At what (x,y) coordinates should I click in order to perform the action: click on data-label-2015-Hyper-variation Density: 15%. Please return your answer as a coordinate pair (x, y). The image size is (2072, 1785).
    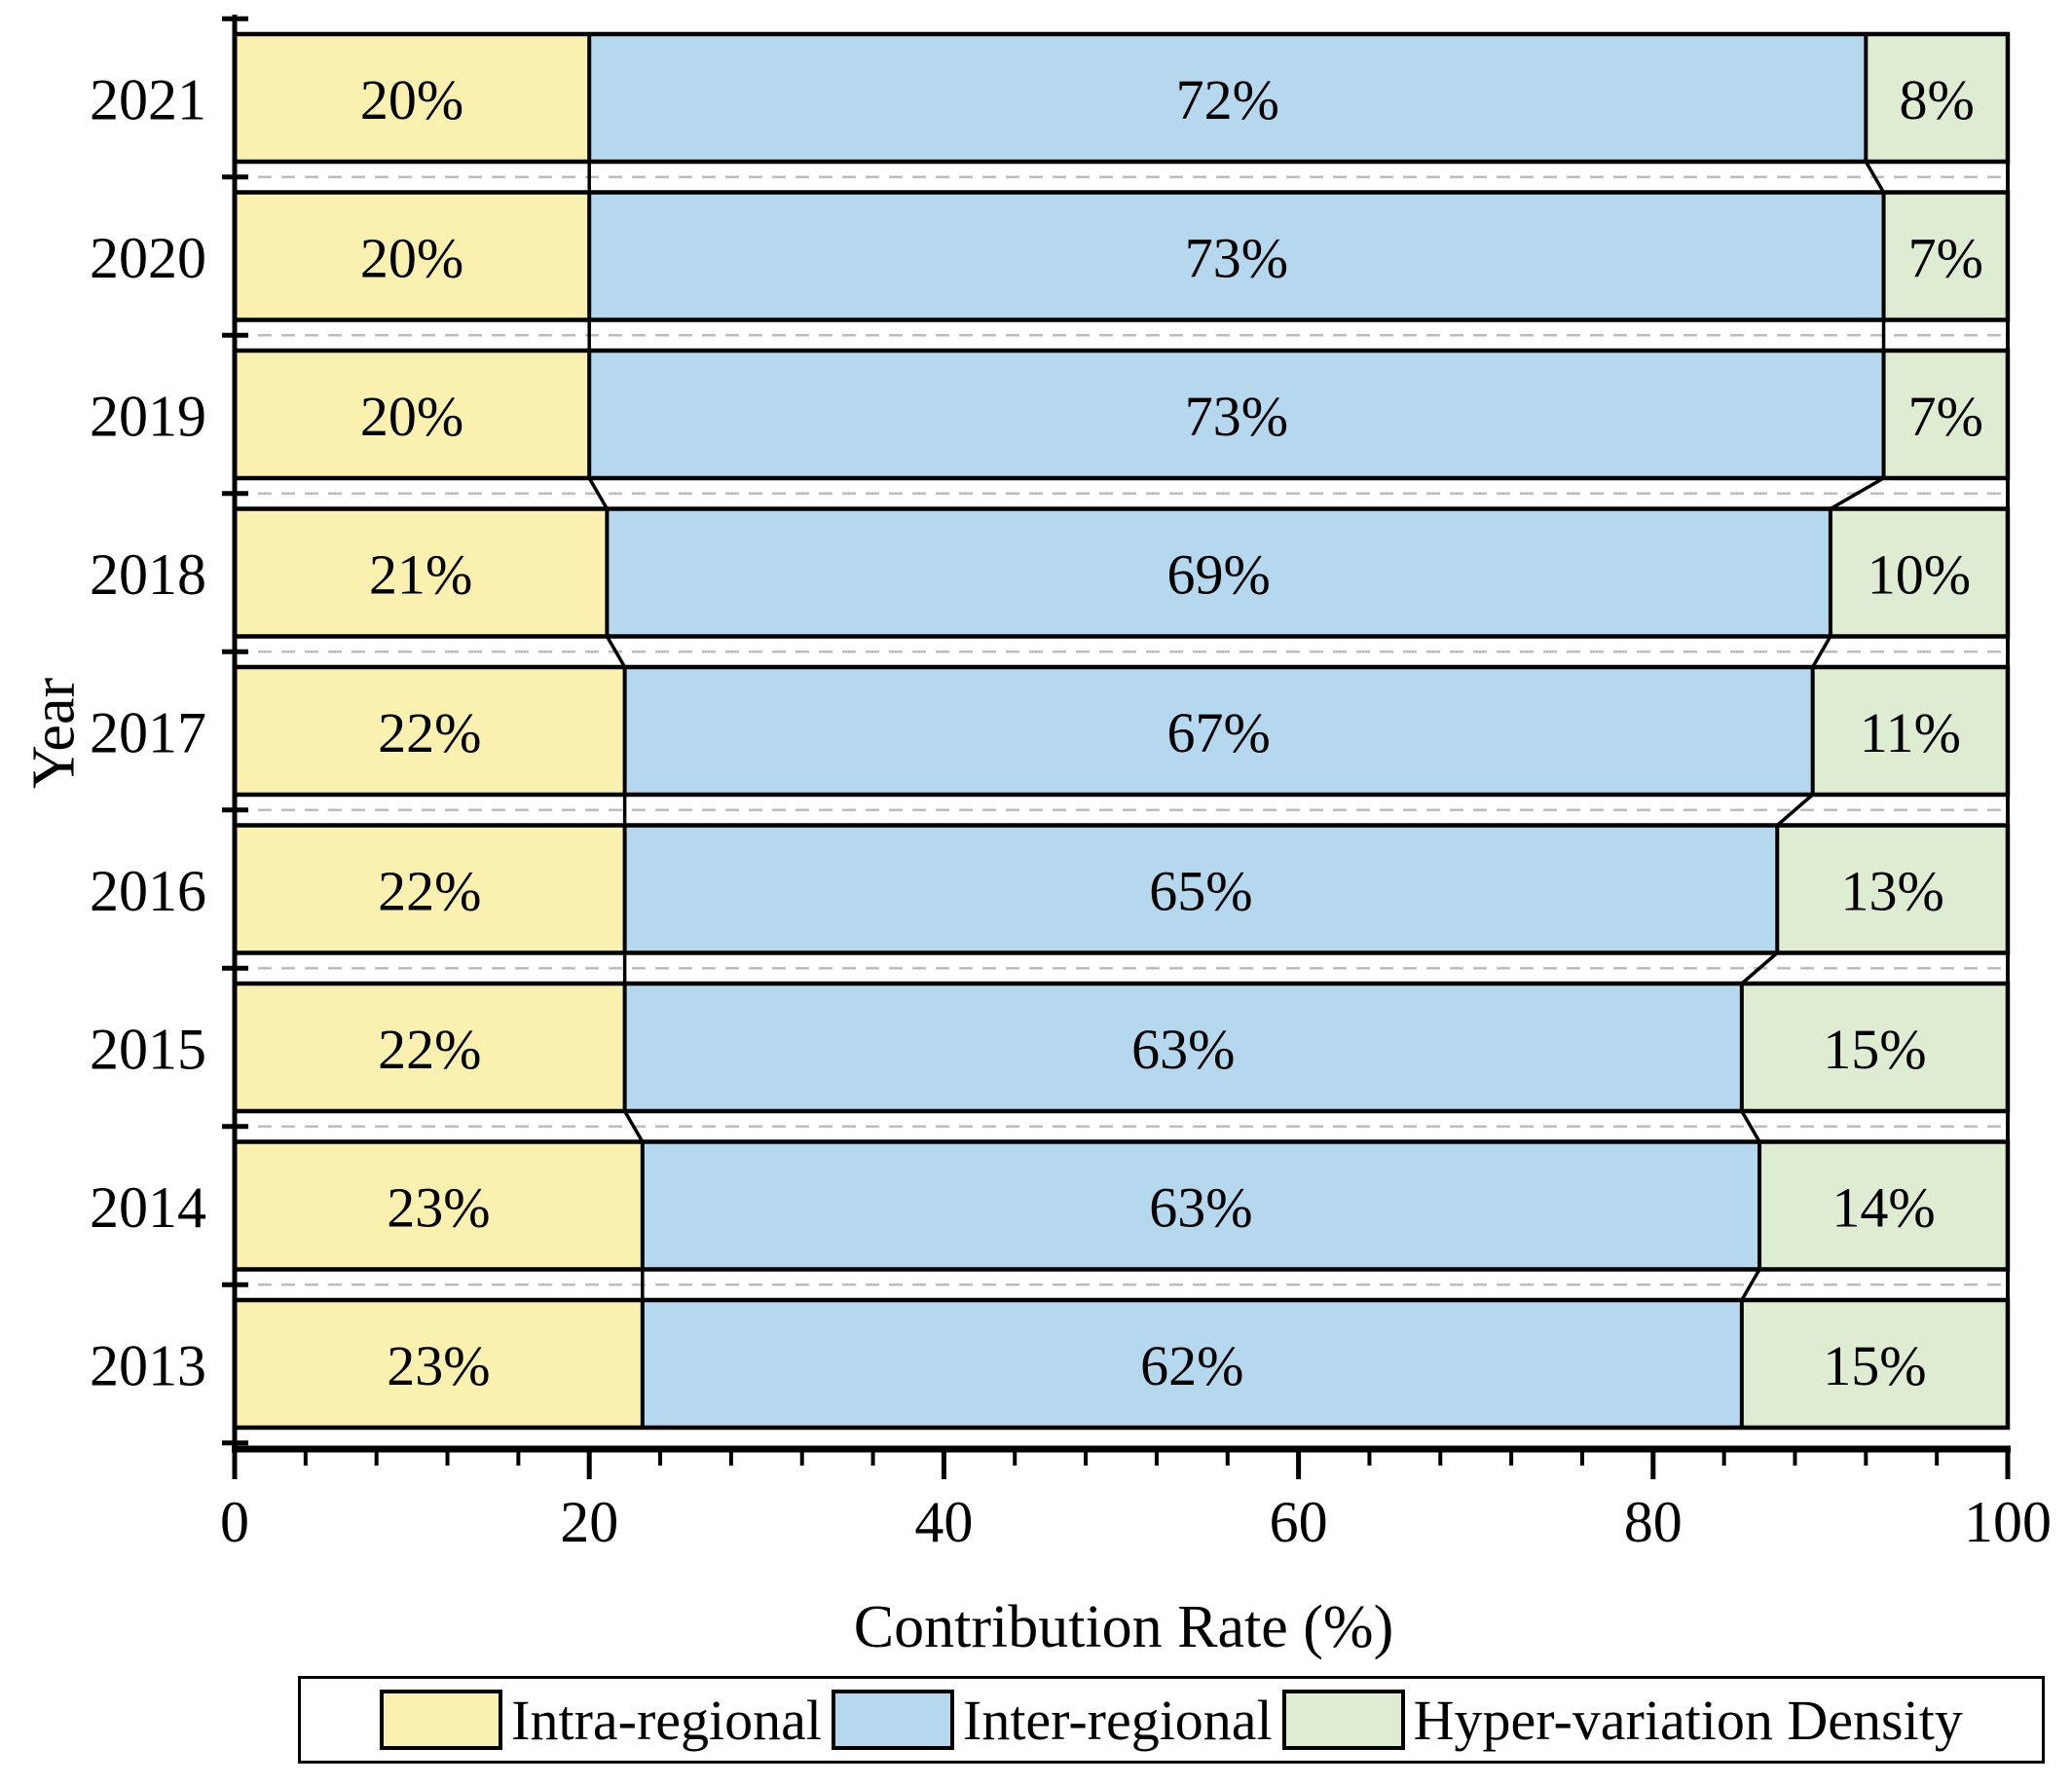
    Looking at the image, I should click on (1874, 1049).